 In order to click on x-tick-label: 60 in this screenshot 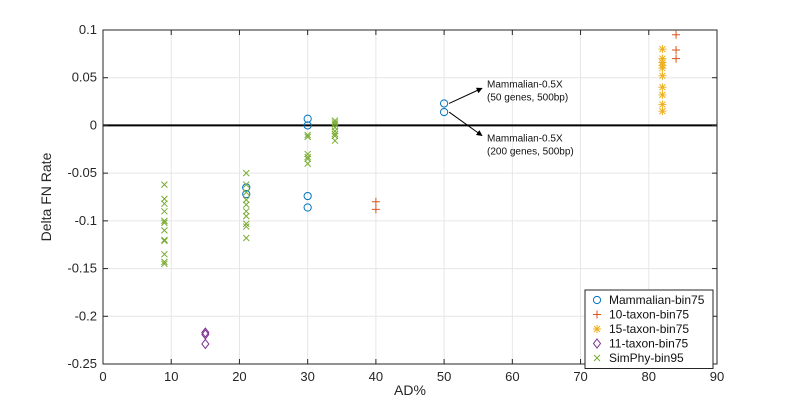, I will do `click(512, 376)`.